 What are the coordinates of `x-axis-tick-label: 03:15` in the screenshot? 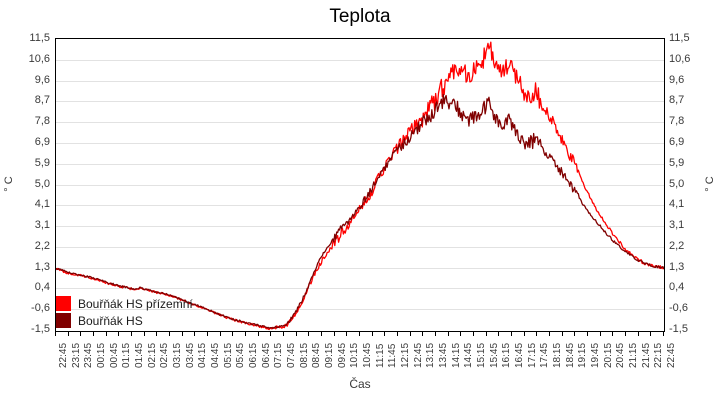 It's located at (177, 355).